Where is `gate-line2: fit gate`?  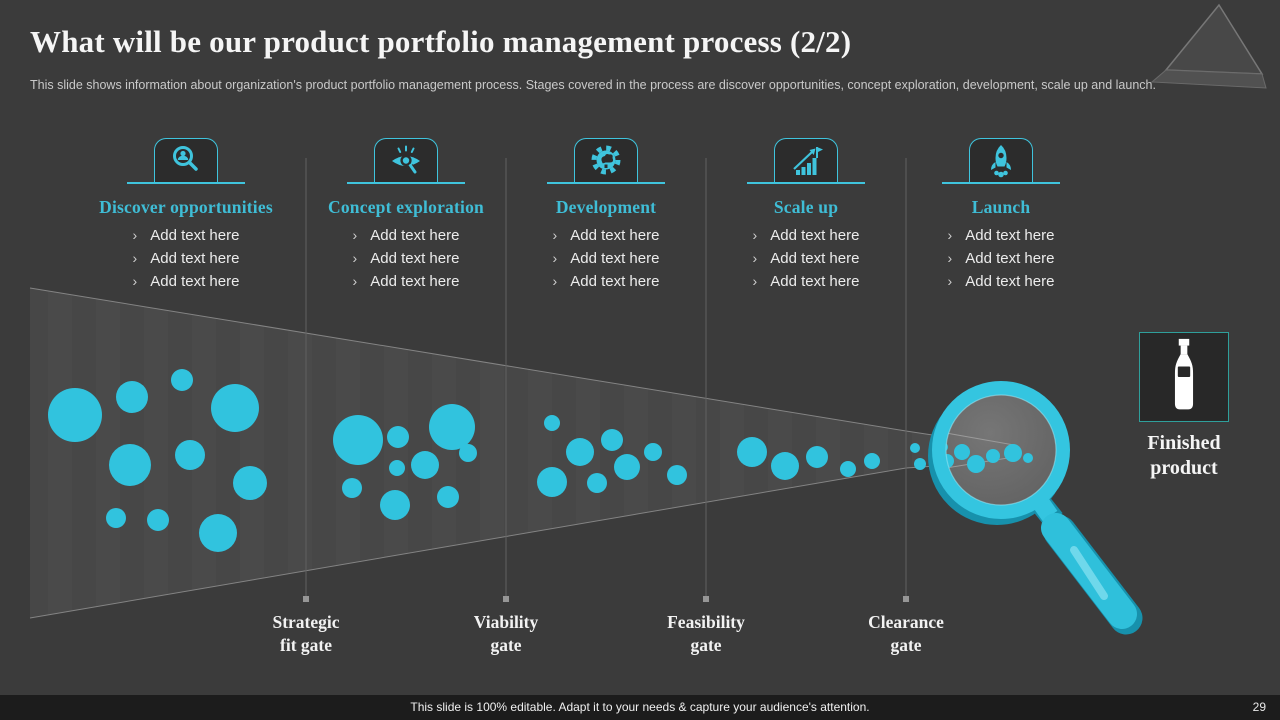 gate-line2: fit gate is located at coordinates (306, 645).